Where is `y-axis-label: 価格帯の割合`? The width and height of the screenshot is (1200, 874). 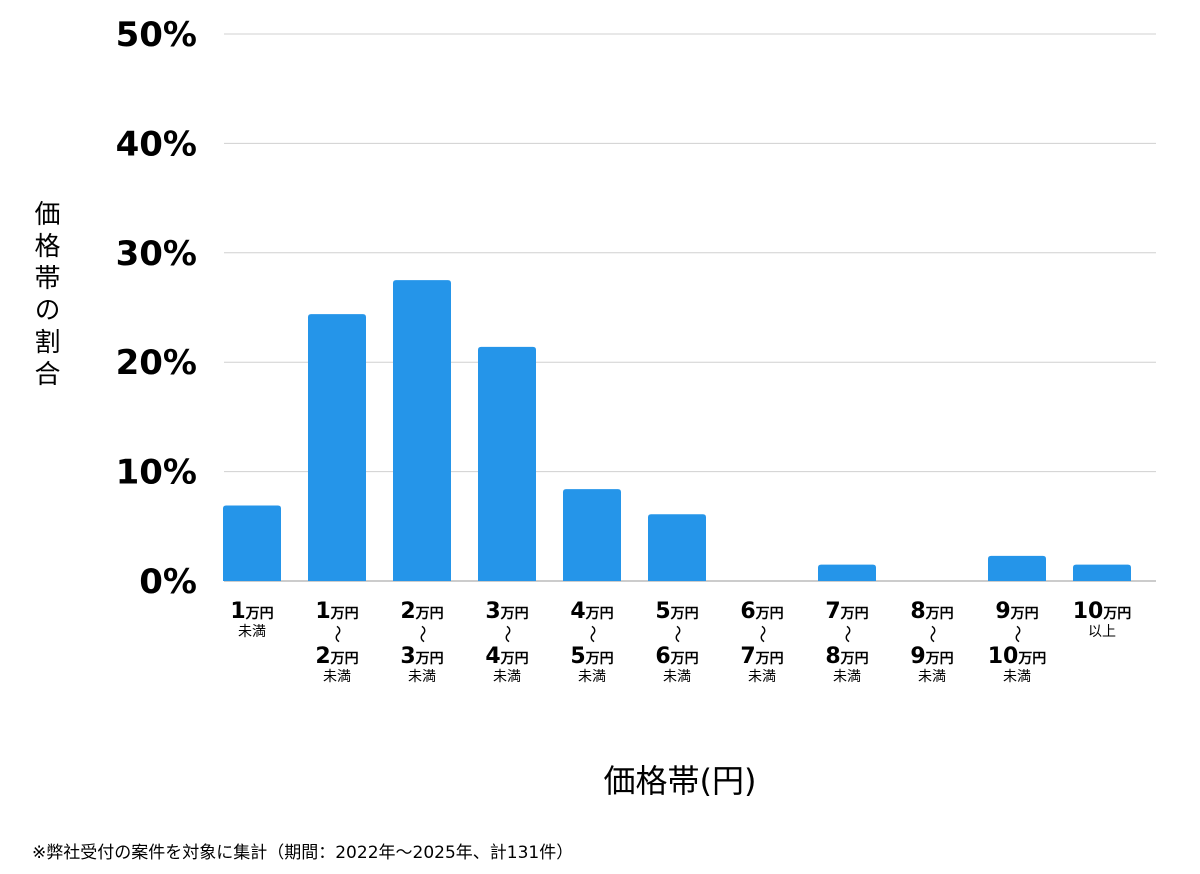 y-axis-label: 価格帯の割合 is located at coordinates (45, 296).